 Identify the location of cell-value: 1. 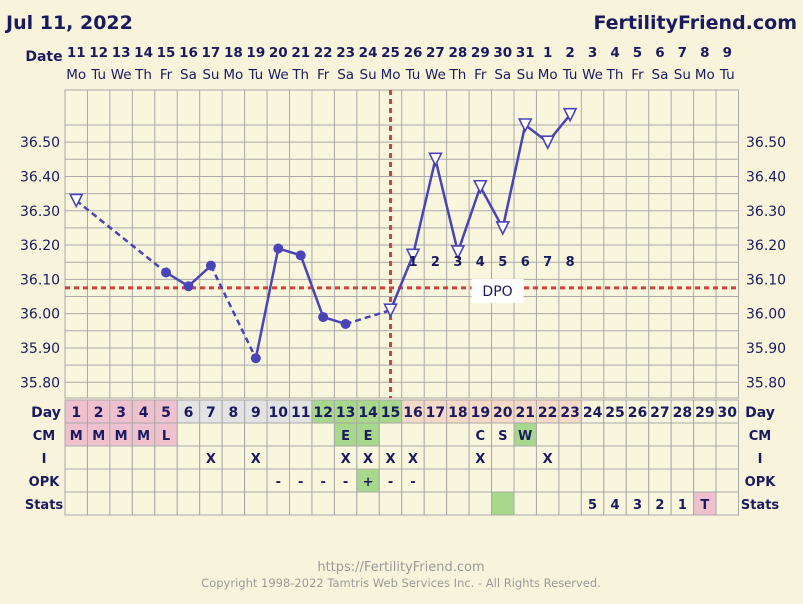
(682, 505).